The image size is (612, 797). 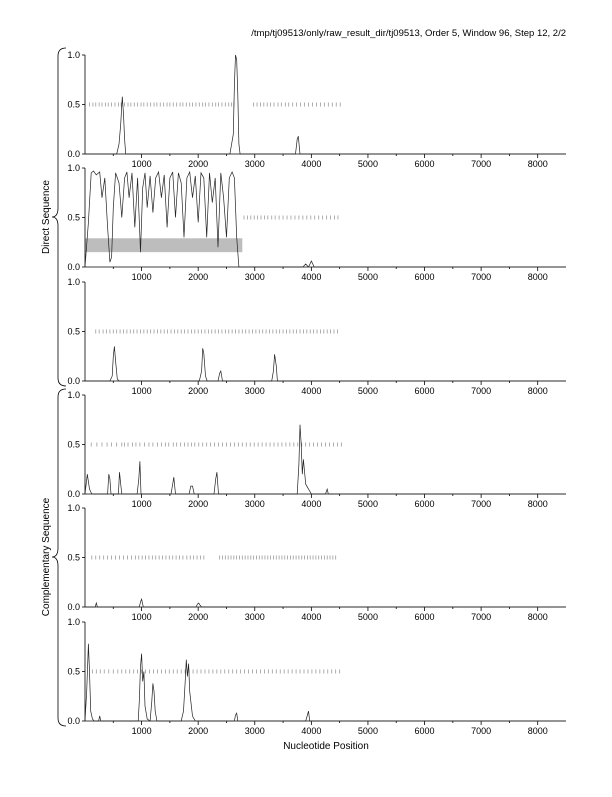 I want to click on group-label-complementary: Complementary Sequence, so click(x=46, y=556).